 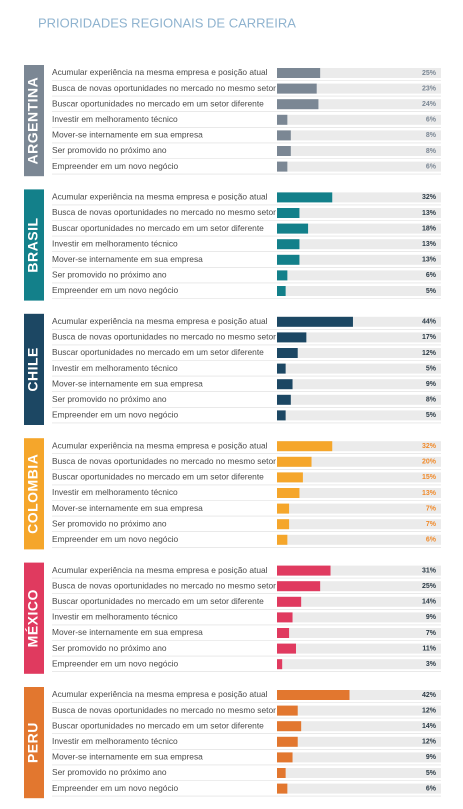 What do you see at coordinates (429, 104) in the screenshot?
I see `value-label: 24%` at bounding box center [429, 104].